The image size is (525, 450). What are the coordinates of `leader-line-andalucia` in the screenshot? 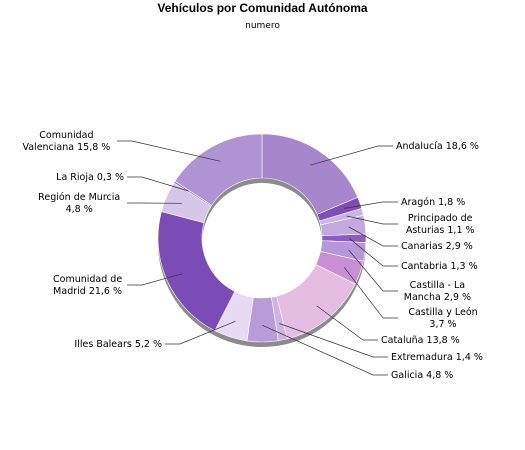 It's located at (351, 155).